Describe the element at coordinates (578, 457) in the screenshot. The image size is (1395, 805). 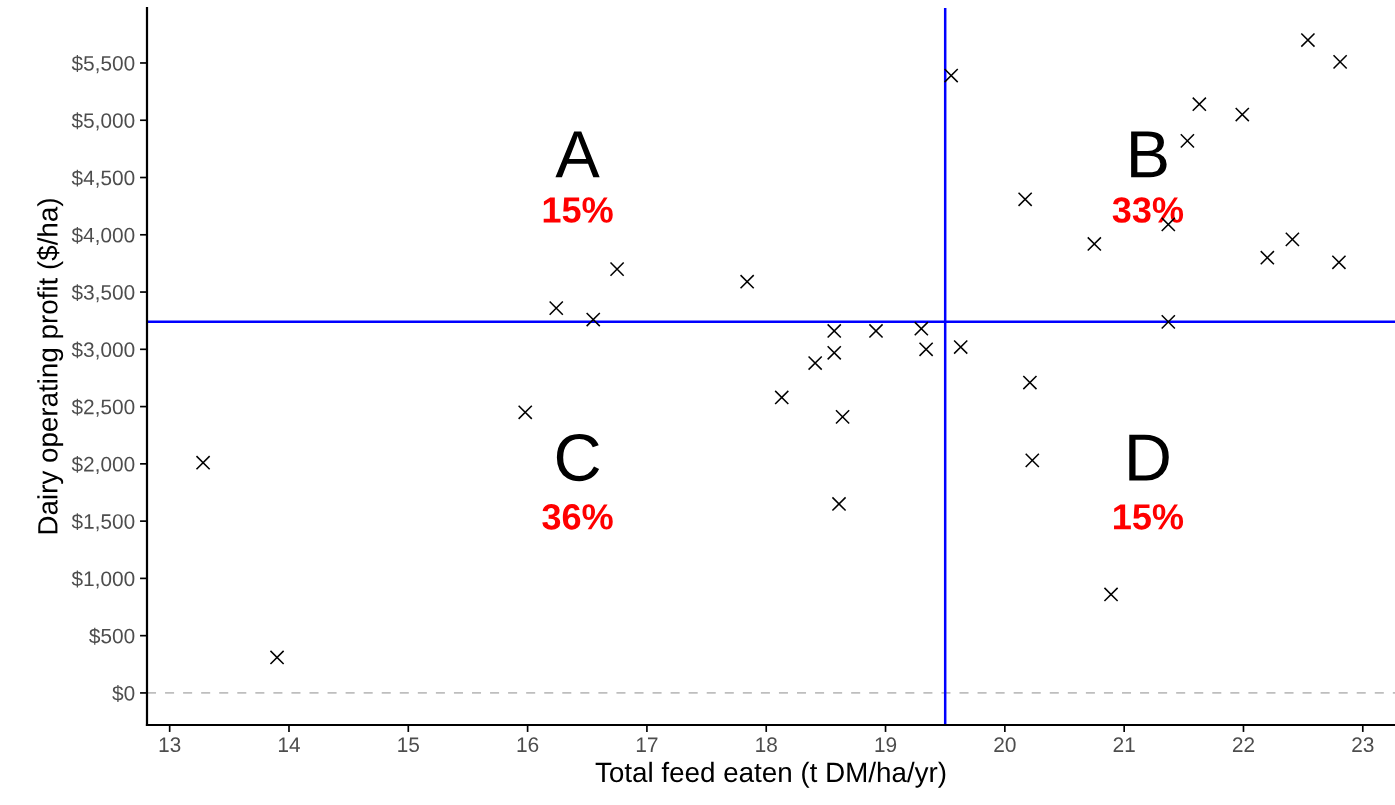
I see `annotation: C` at that location.